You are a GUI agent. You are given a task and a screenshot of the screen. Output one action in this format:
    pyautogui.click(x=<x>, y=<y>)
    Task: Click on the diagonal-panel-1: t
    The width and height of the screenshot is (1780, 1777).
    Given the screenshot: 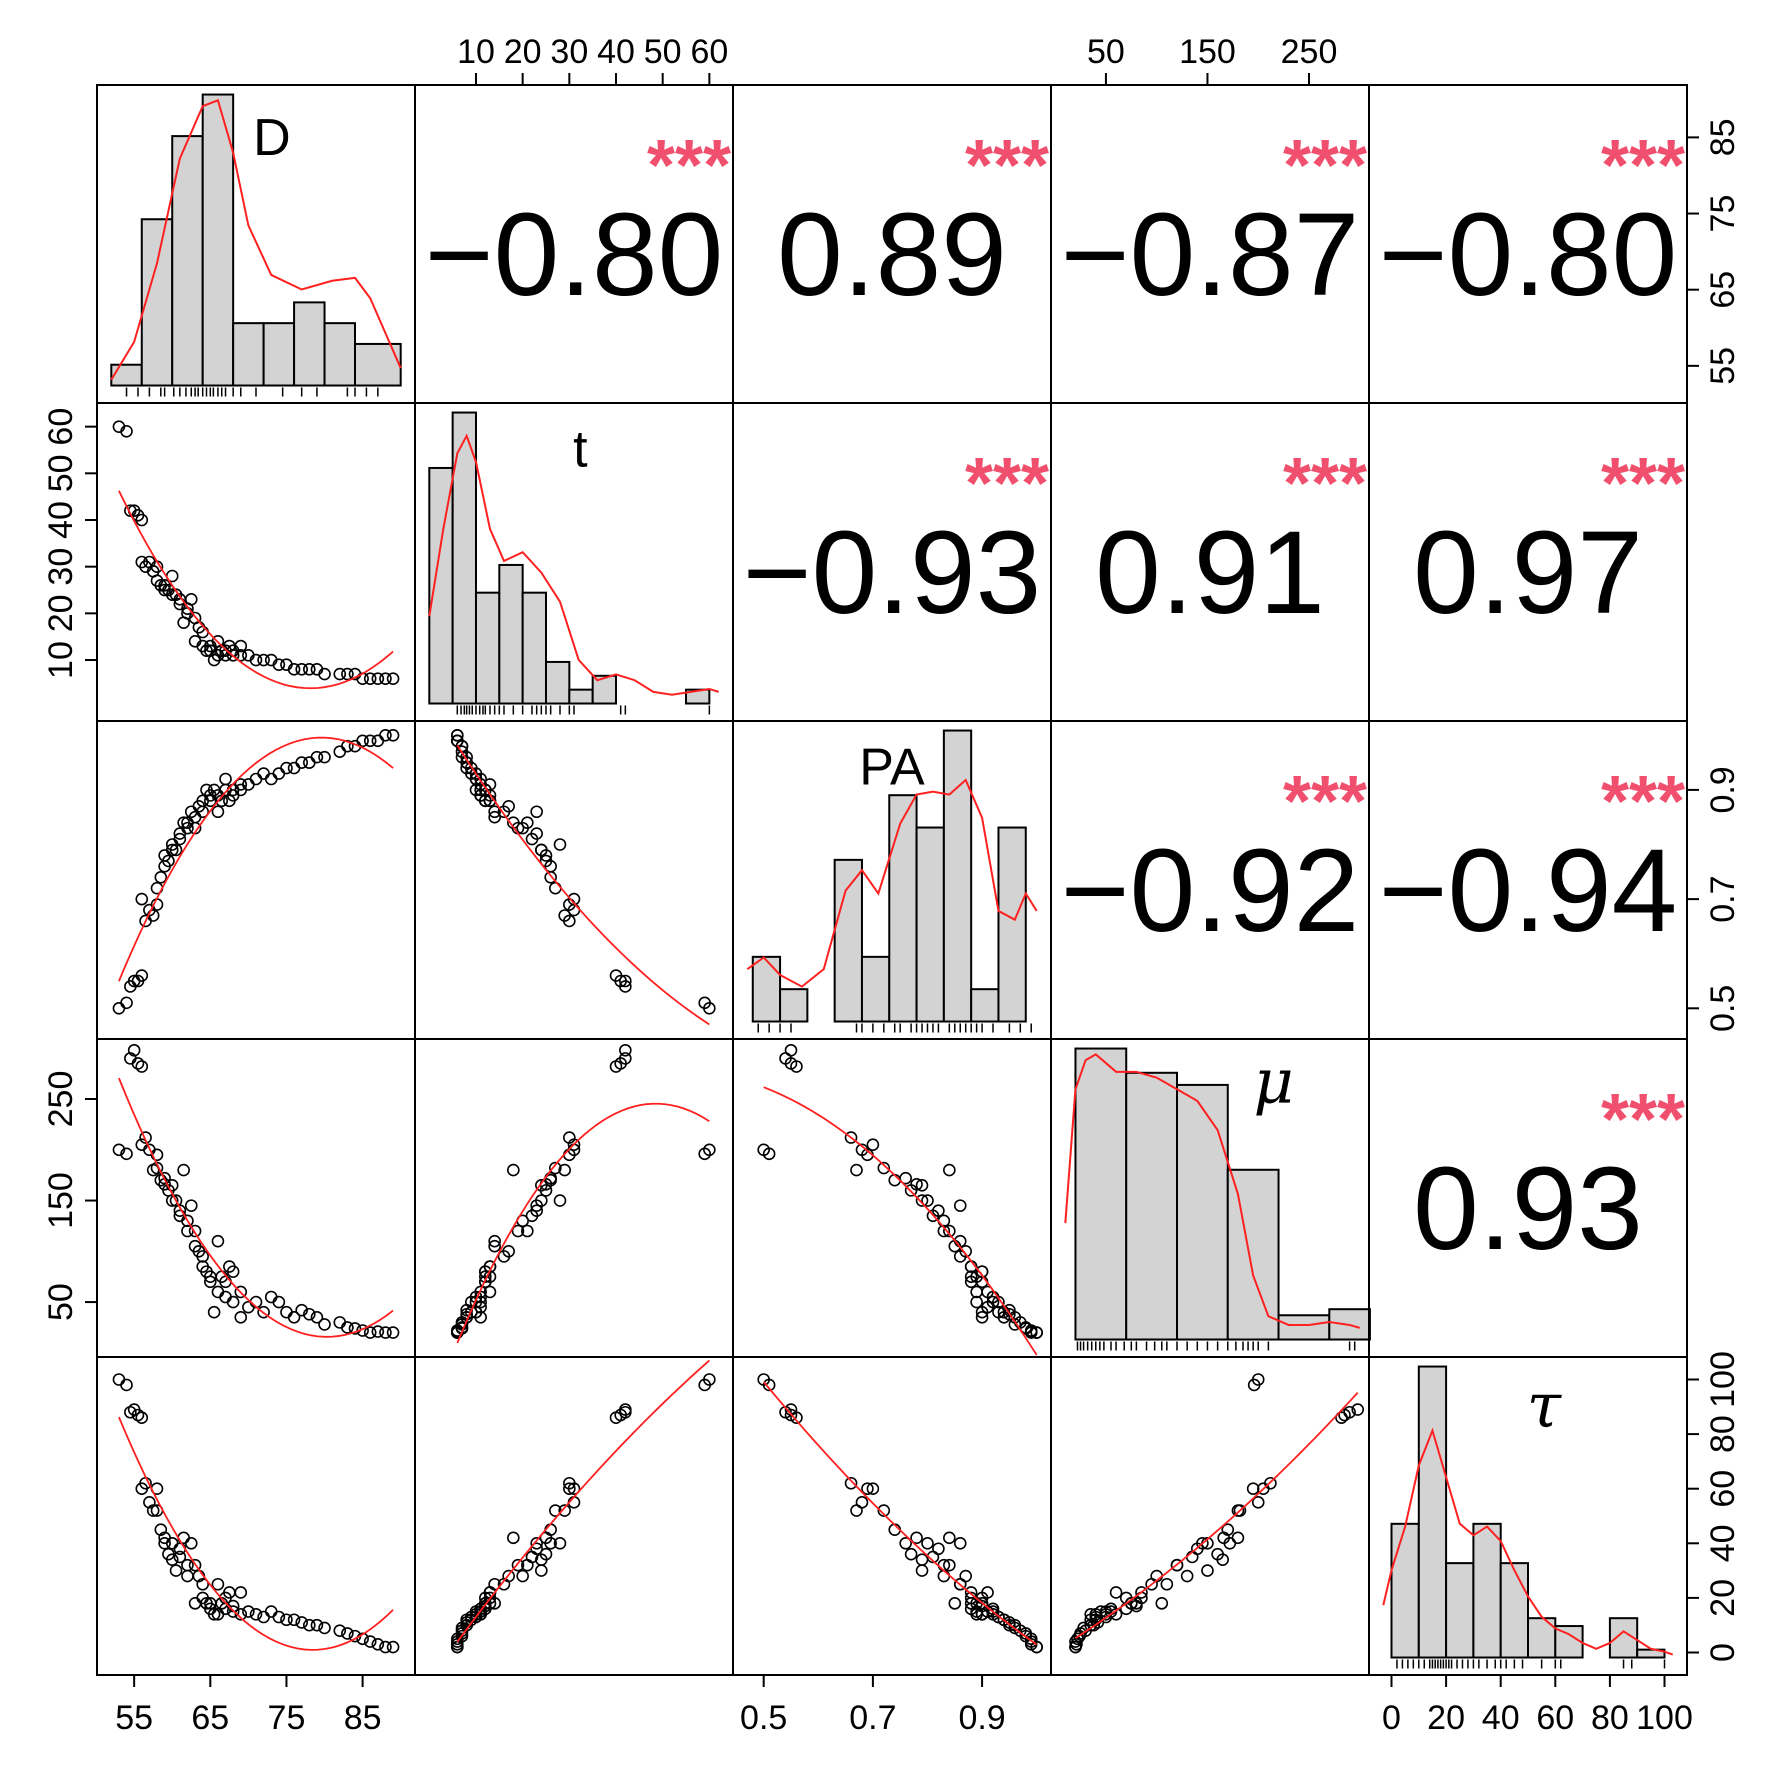 What is the action you would take?
    pyautogui.click(x=573, y=563)
    